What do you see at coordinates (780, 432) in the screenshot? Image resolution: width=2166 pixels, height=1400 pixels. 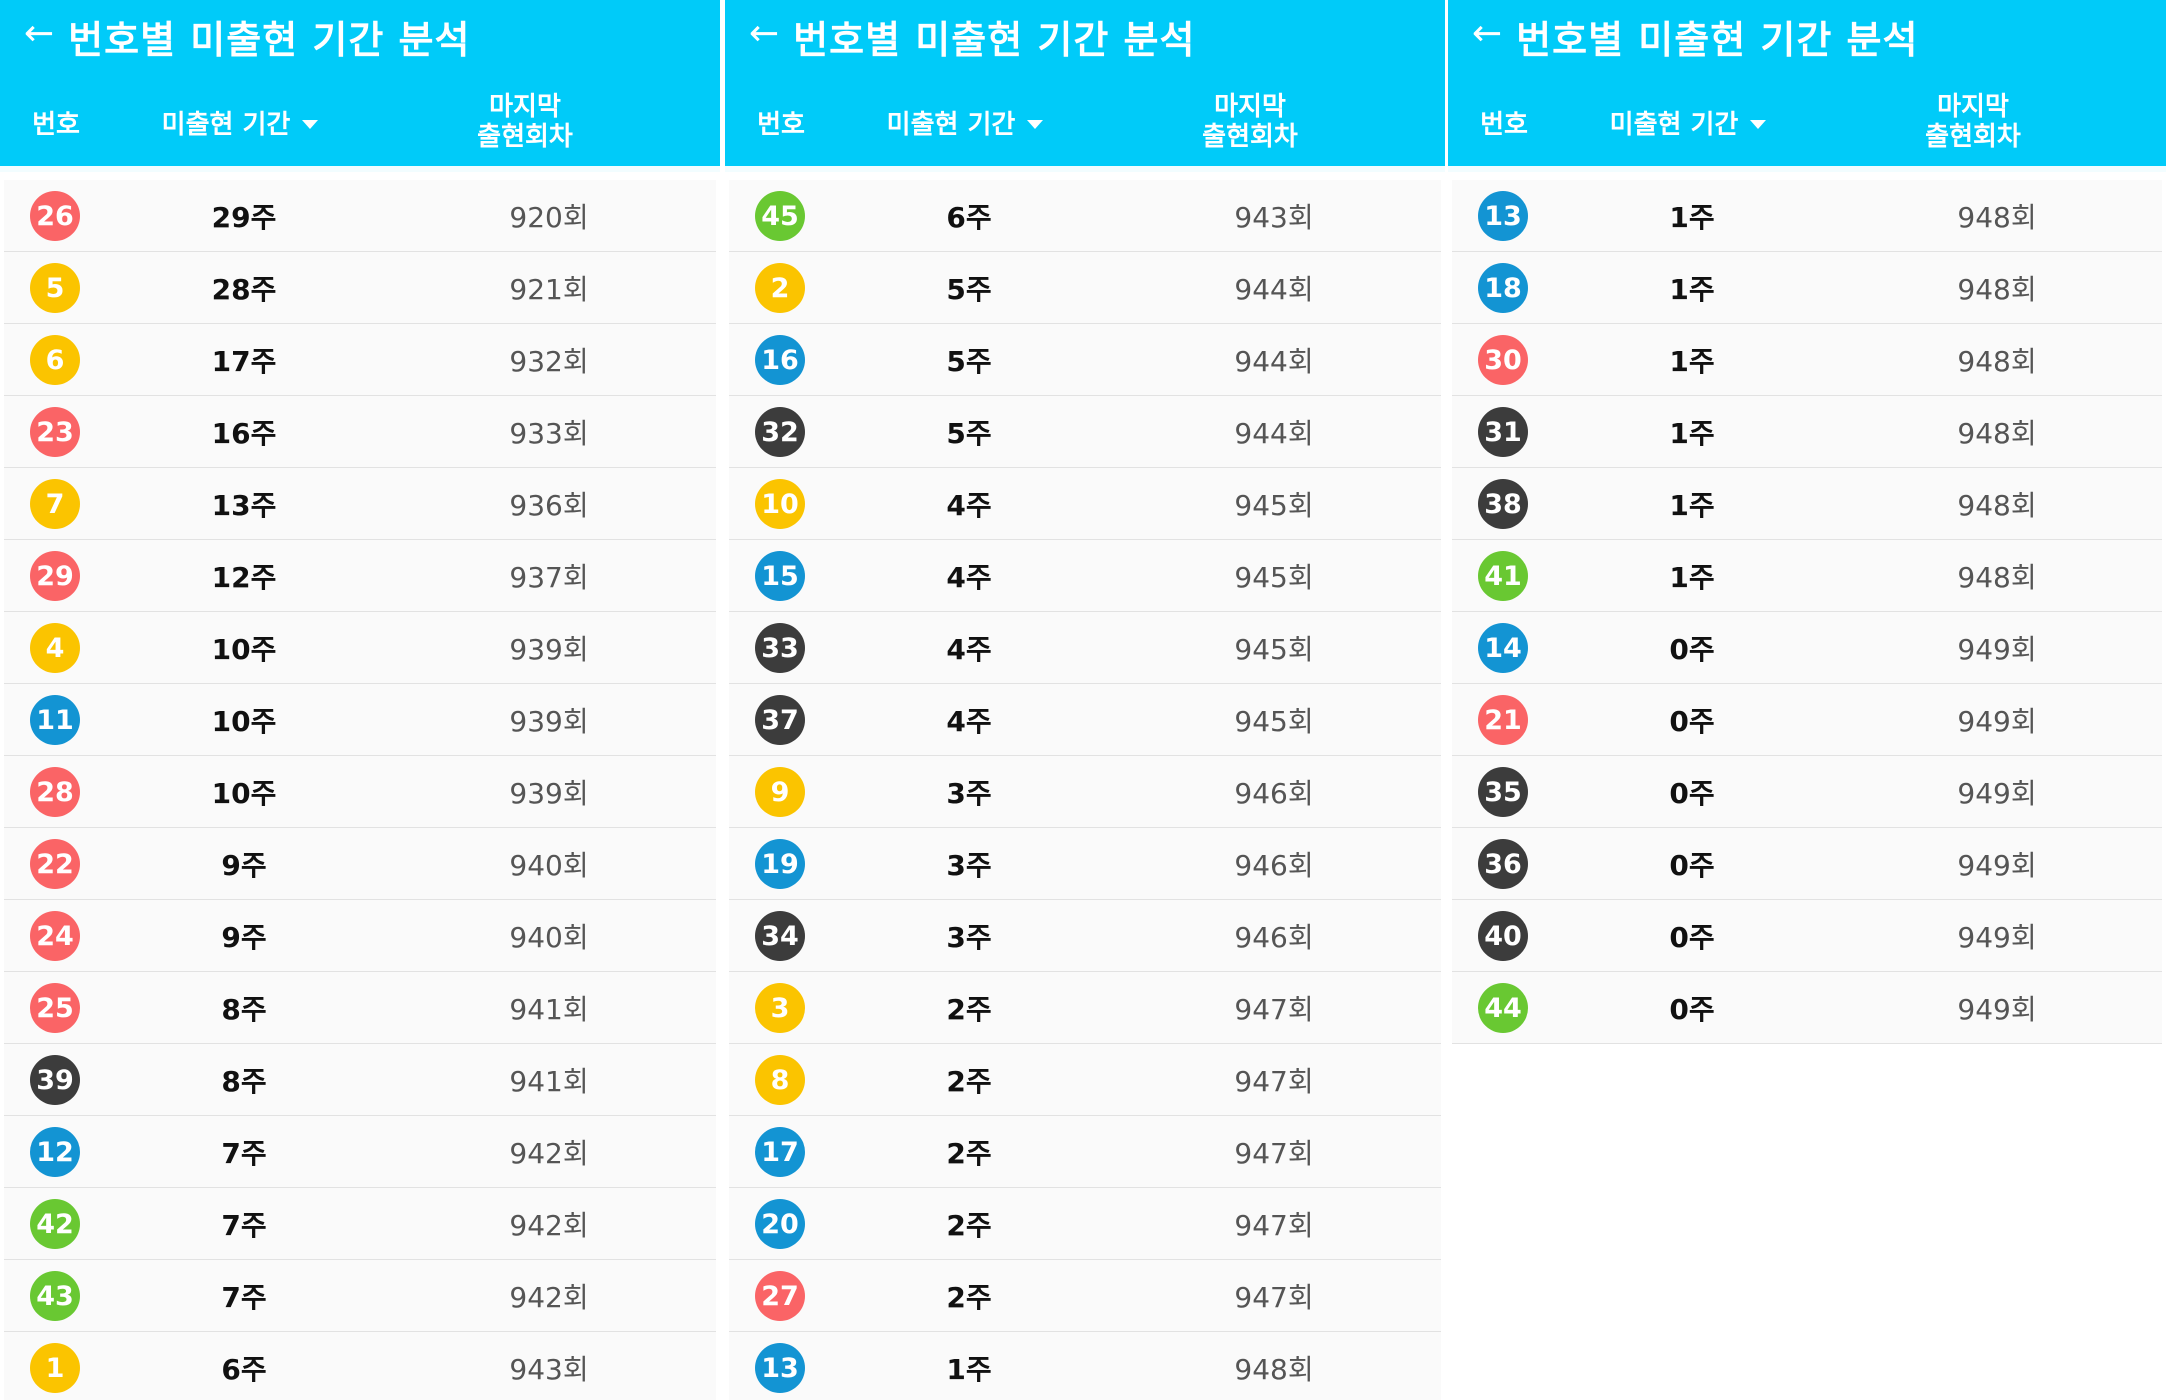 I see `lotto-ball: 32` at bounding box center [780, 432].